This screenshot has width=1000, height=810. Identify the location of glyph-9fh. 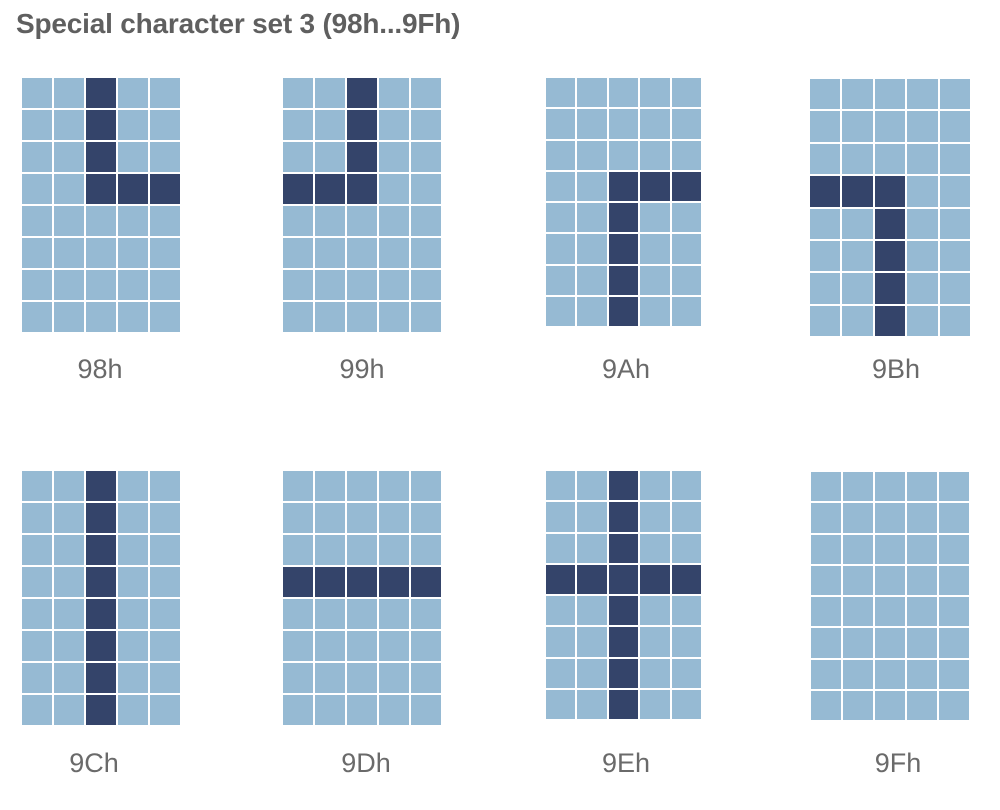
(890, 596).